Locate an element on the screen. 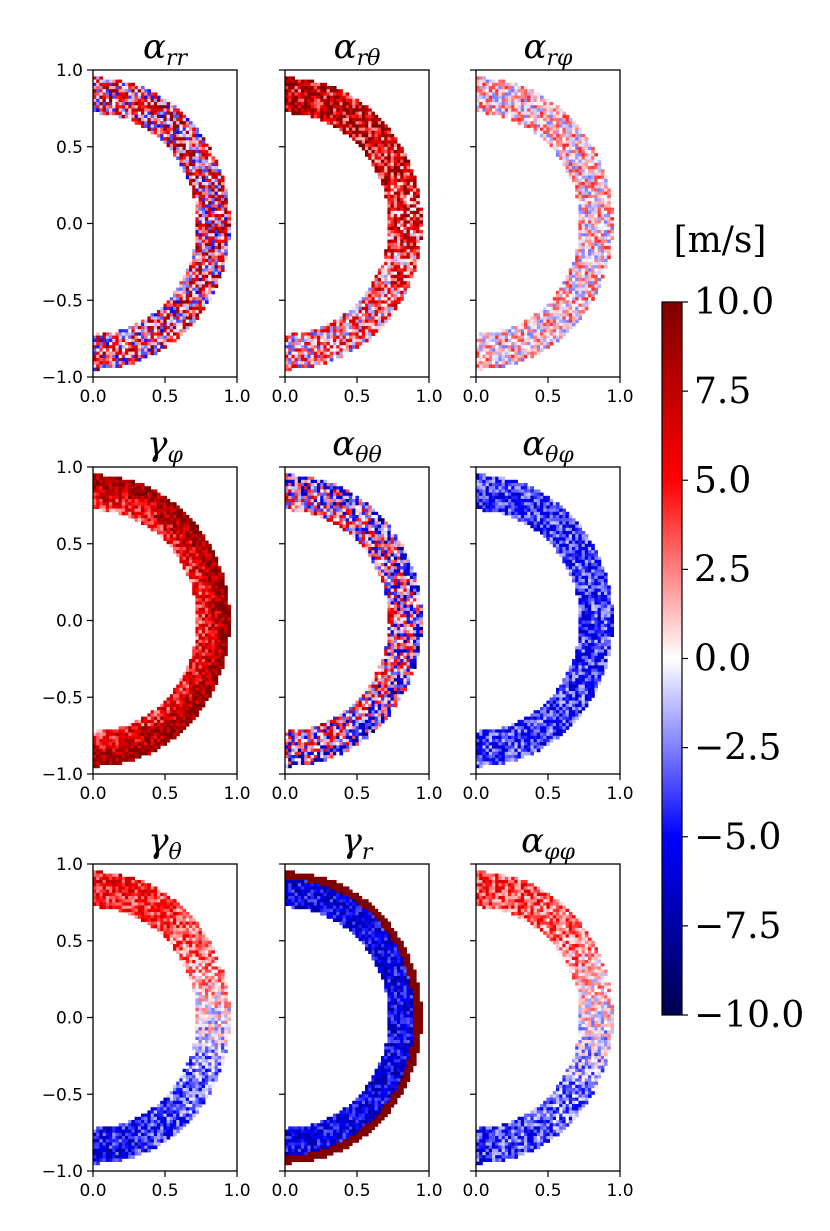 The height and width of the screenshot is (1231, 830). panel-gamma_r: 0.0 0.5 1.0 γr is located at coordinates (356, 1011).